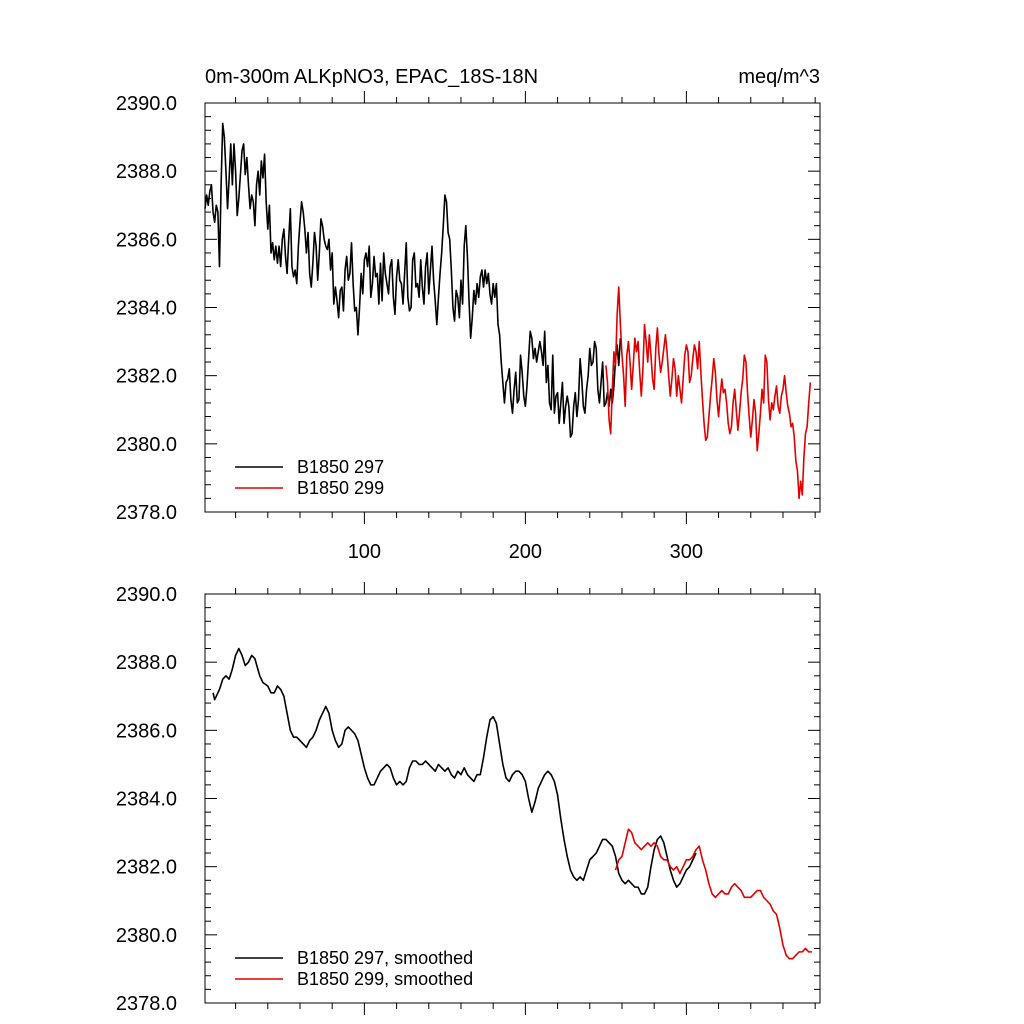 The image size is (1024, 1024). I want to click on legend-label: B1850 297, smoothed, so click(385, 958).